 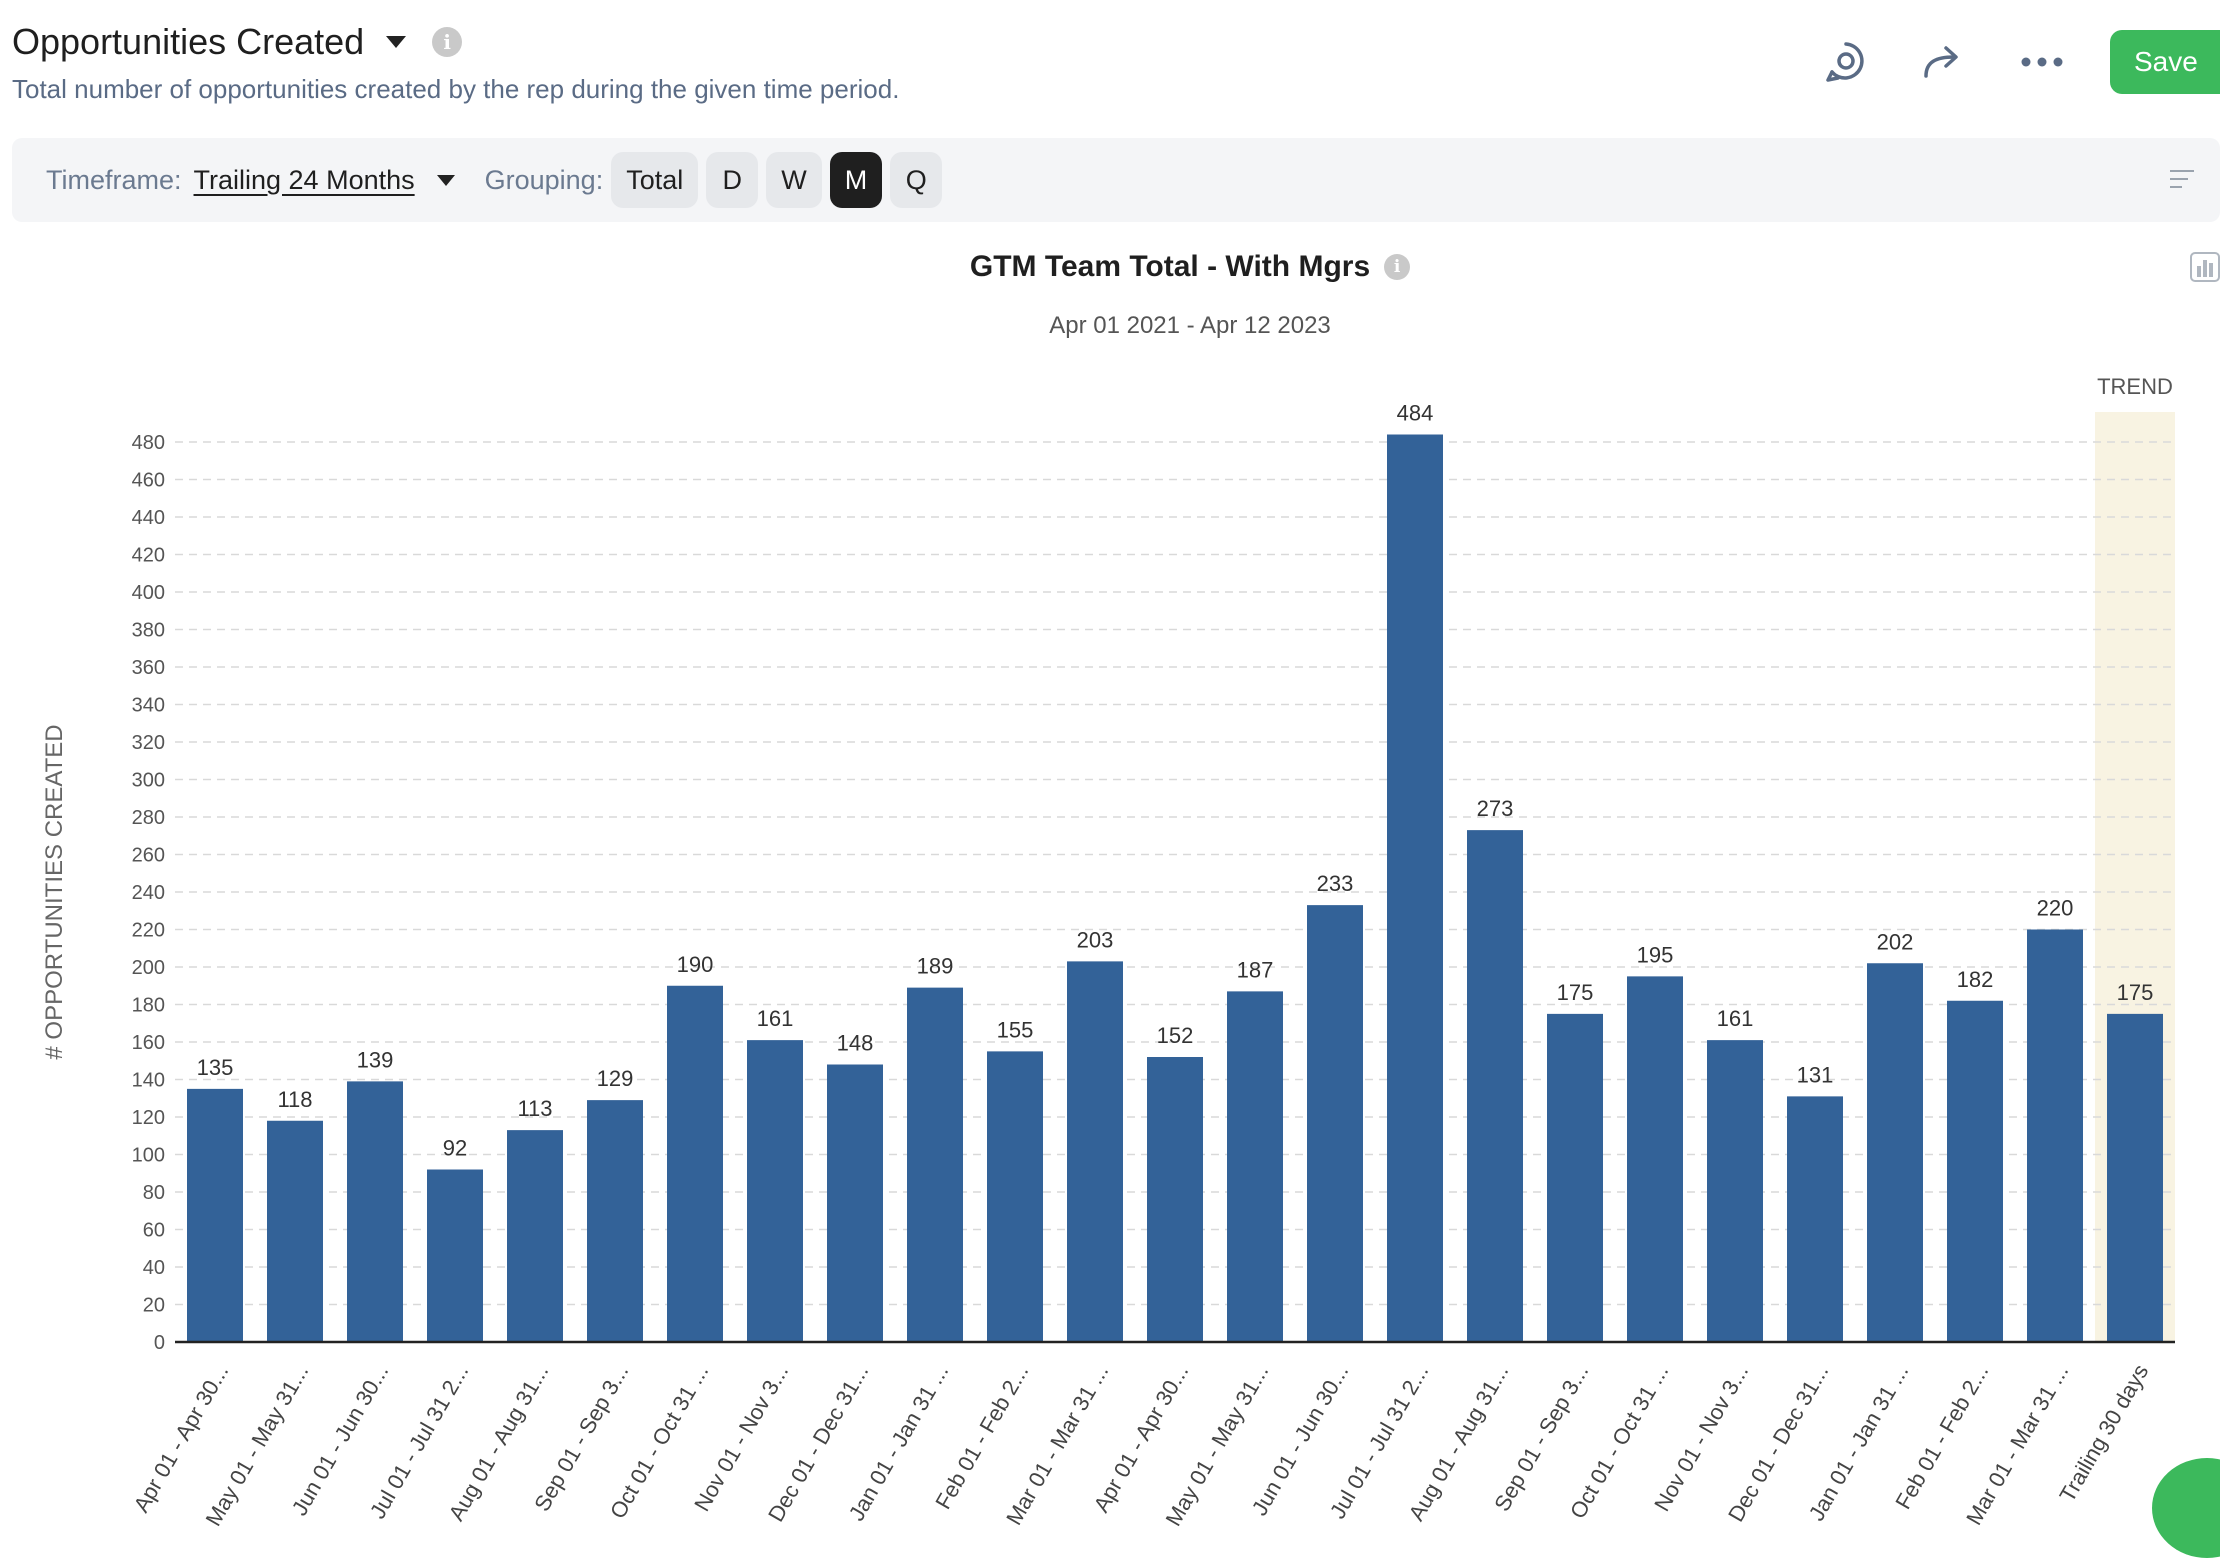 I want to click on data-label: 273, so click(x=1495, y=808).